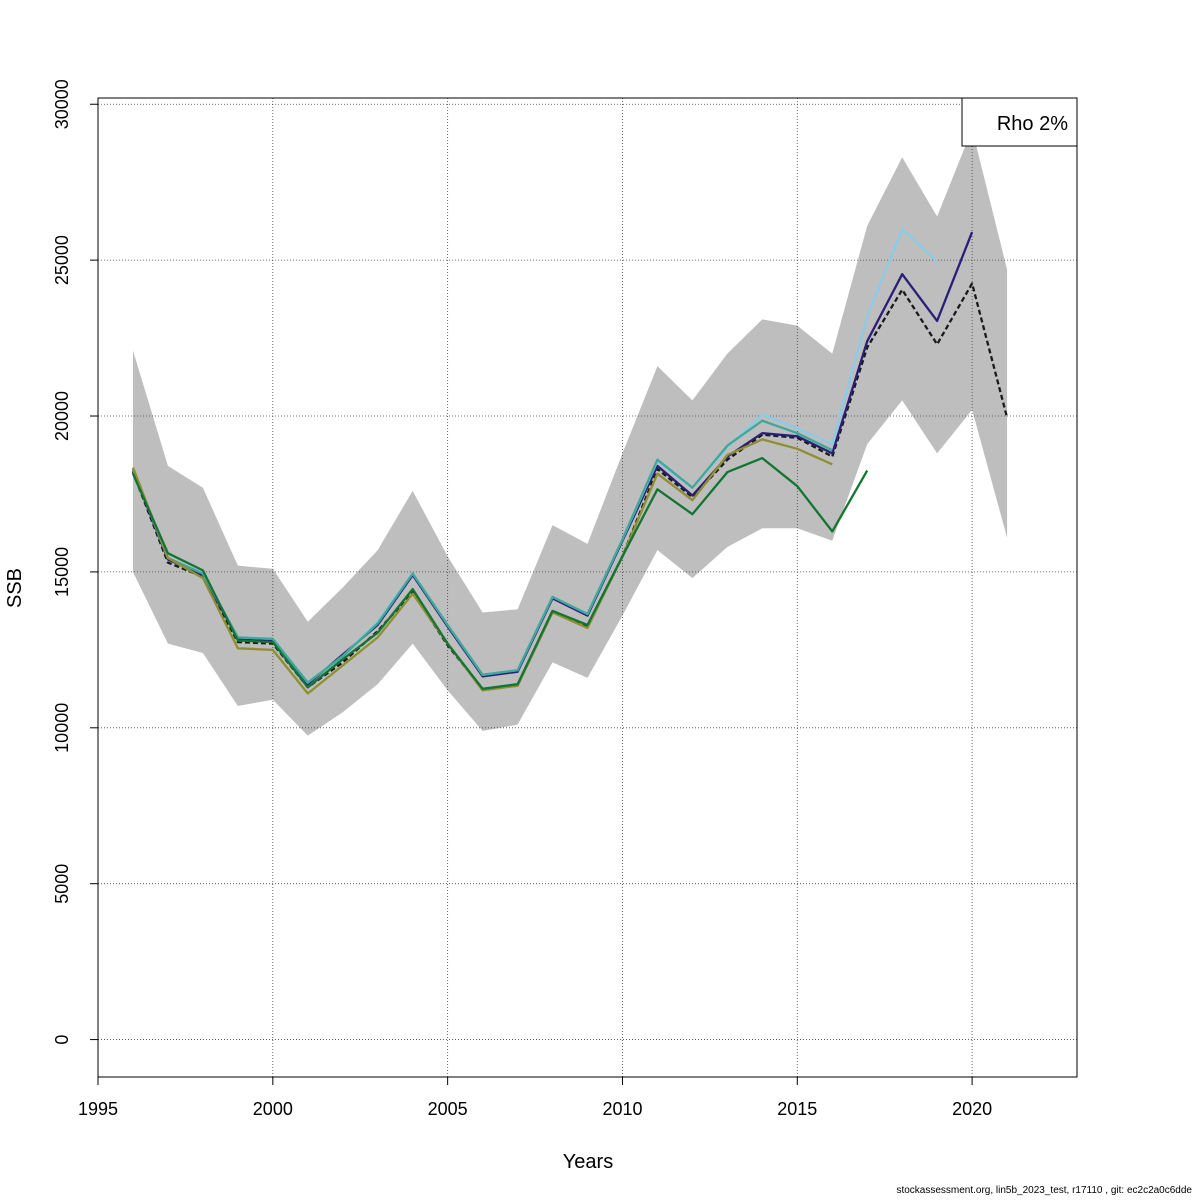 The image size is (1200, 1200). I want to click on y-tick-label: 25000, so click(62, 260).